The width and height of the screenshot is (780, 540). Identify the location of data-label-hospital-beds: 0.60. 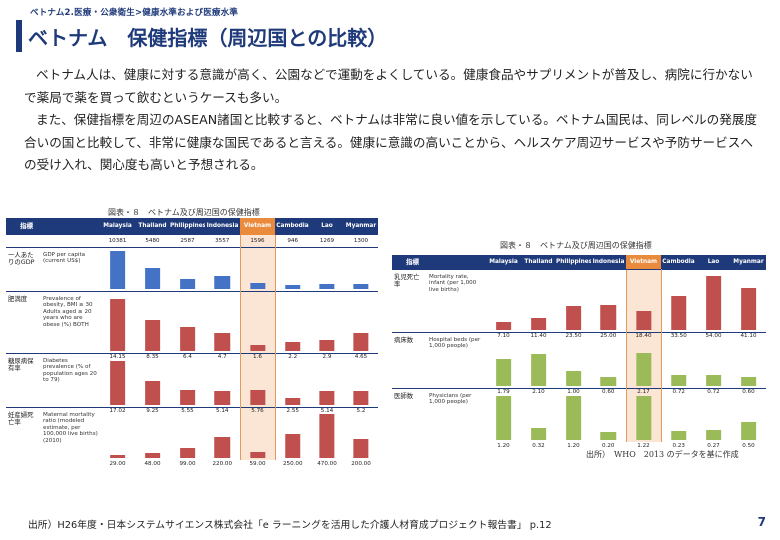
(748, 391).